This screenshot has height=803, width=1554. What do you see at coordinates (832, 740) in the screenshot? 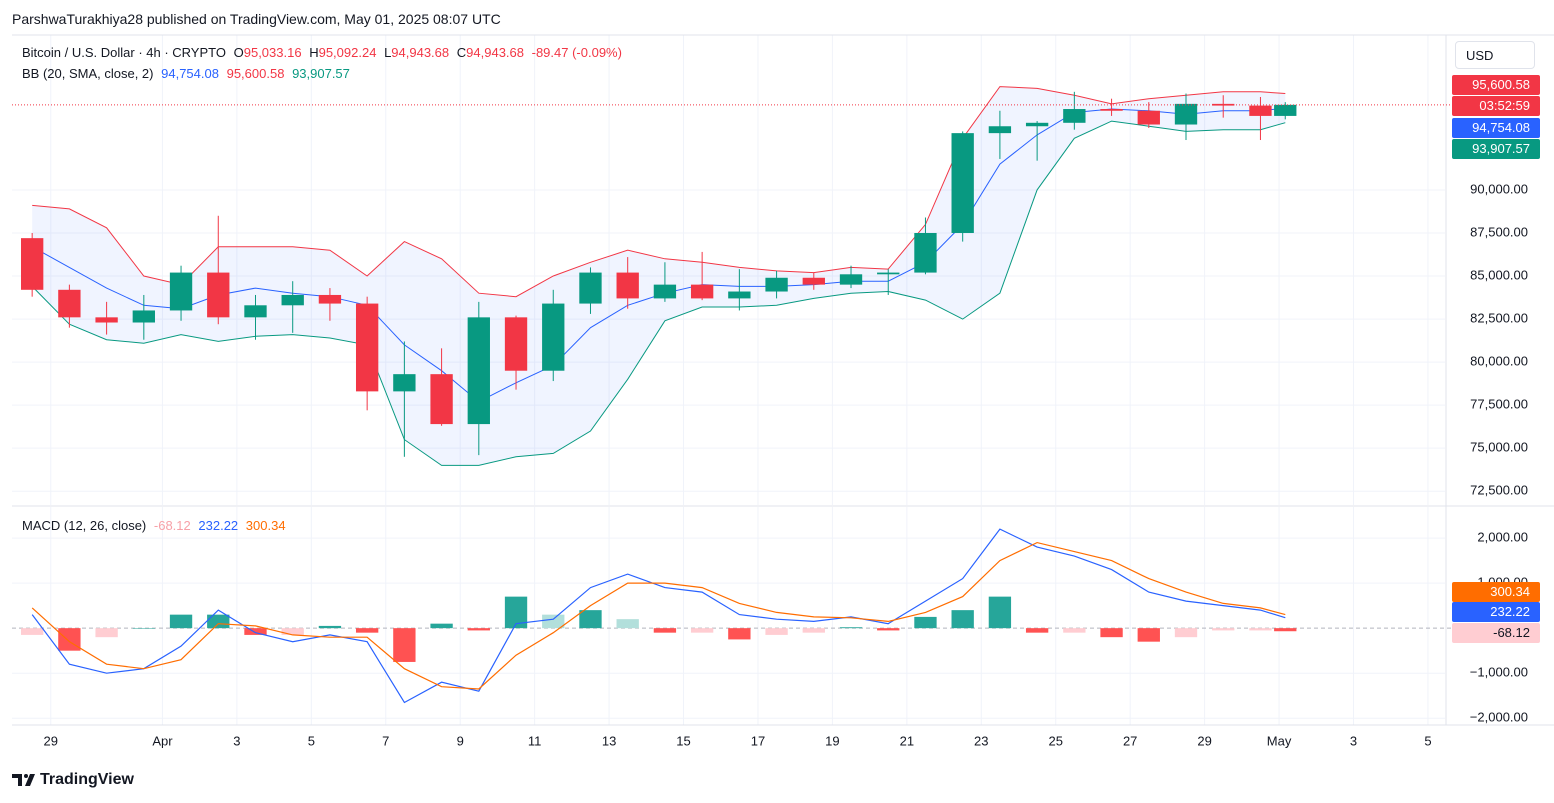
I see `x-tick-label: 19` at bounding box center [832, 740].